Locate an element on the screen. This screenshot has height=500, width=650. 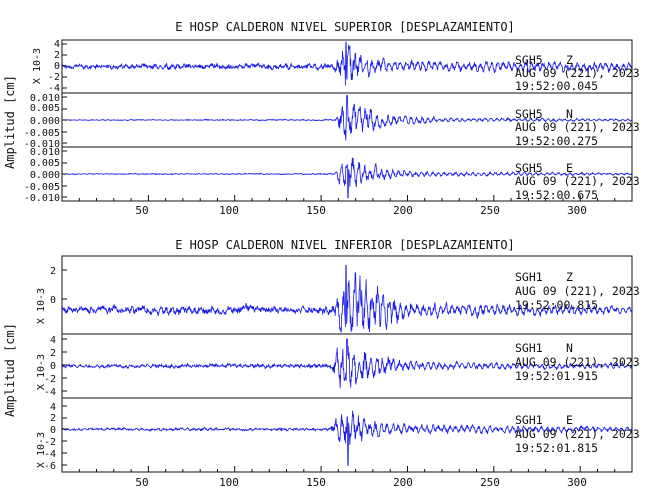
top-x-axis: 50 100 150 200 250 300 is located at coordinates (355, 206).